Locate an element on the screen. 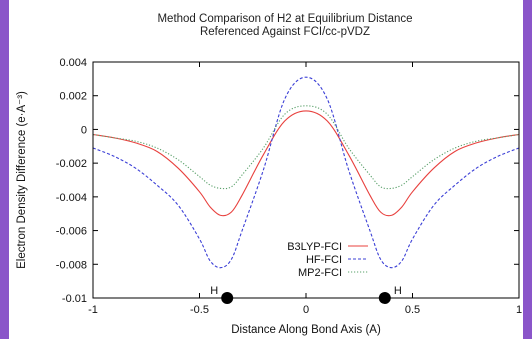 The image size is (532, 339). x-axis-label: Distance Along Bond Axis (A) is located at coordinates (306, 330).